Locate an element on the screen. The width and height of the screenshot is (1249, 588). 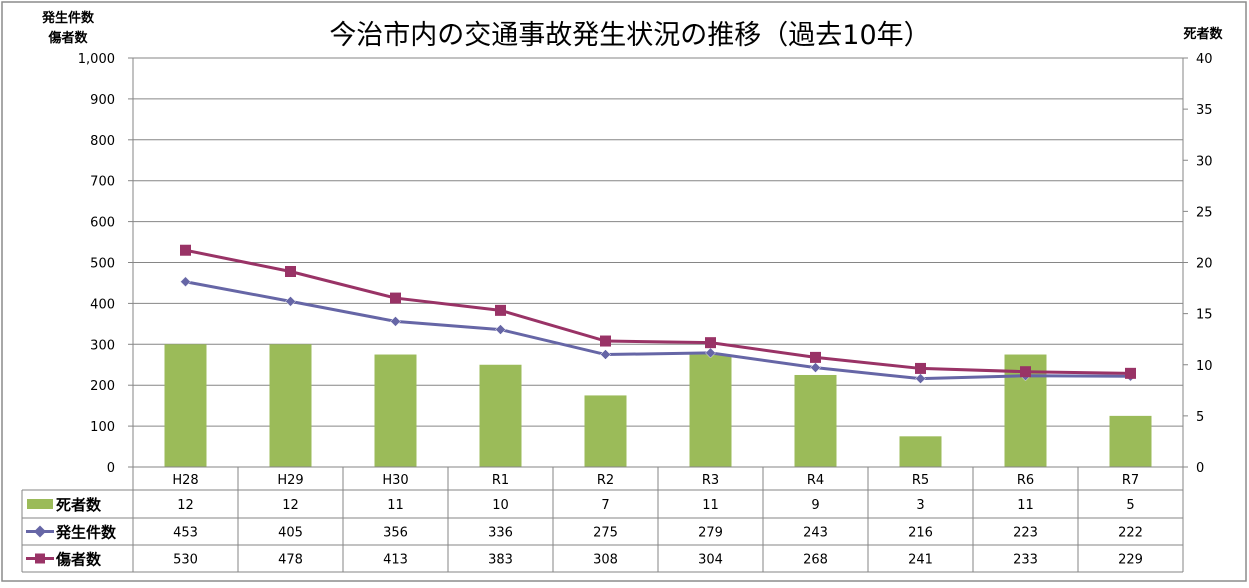
table-cell: 216 is located at coordinates (920, 533).